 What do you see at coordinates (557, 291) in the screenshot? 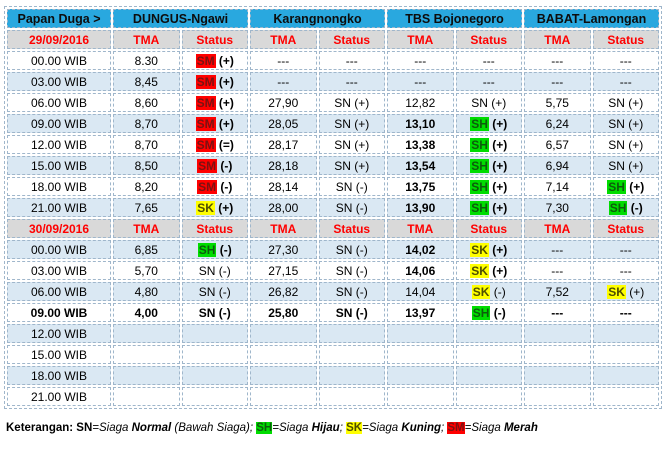
I see `tma-cell: 7,52` at bounding box center [557, 291].